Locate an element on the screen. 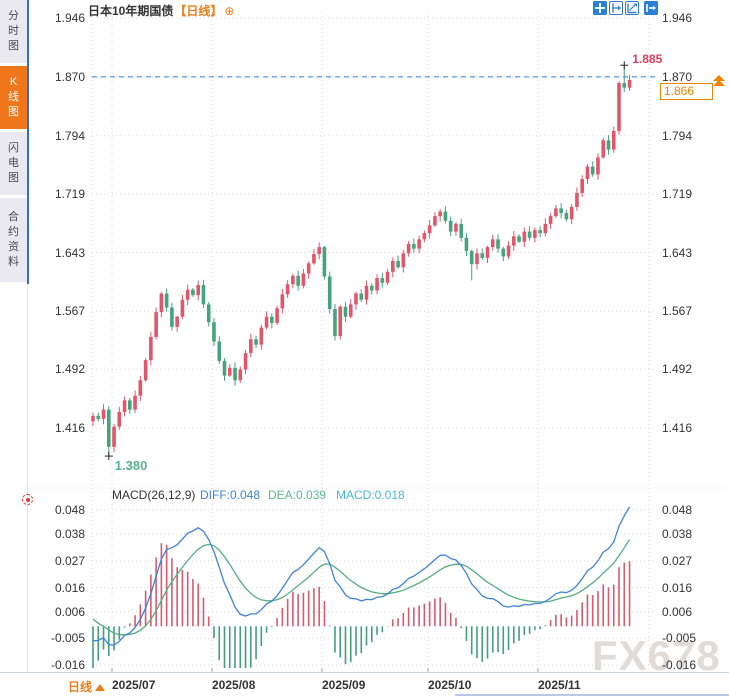 The height and width of the screenshot is (697, 729). sidebar-tab-flash-chart: 闪电图 is located at coordinates (13, 163).